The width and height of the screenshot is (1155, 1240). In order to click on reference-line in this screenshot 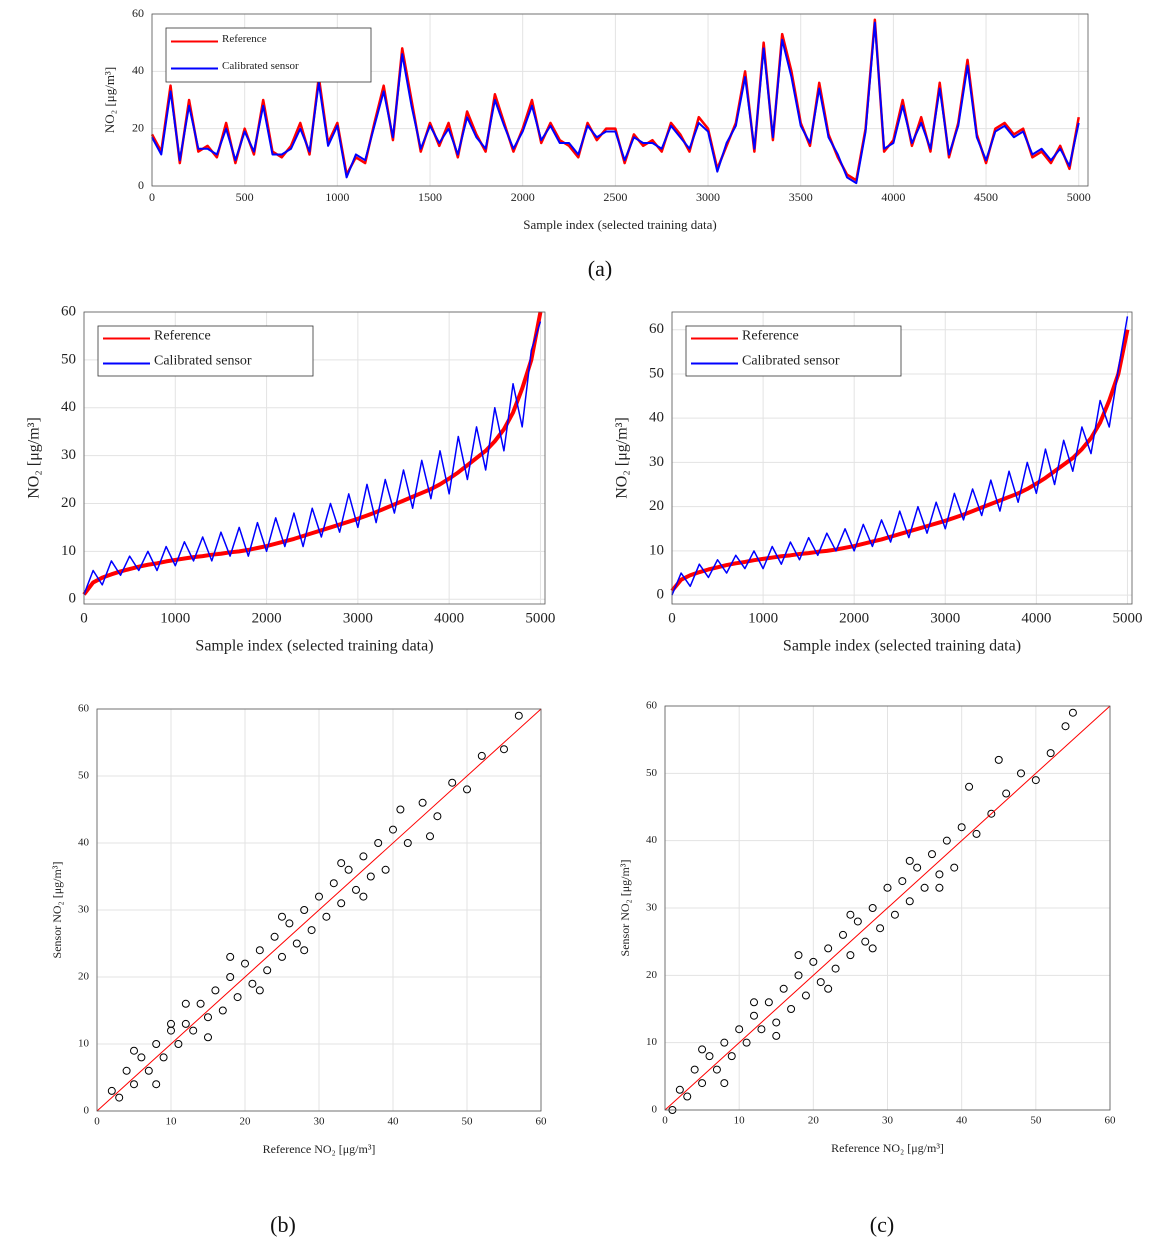, I will do `click(887, 908)`.